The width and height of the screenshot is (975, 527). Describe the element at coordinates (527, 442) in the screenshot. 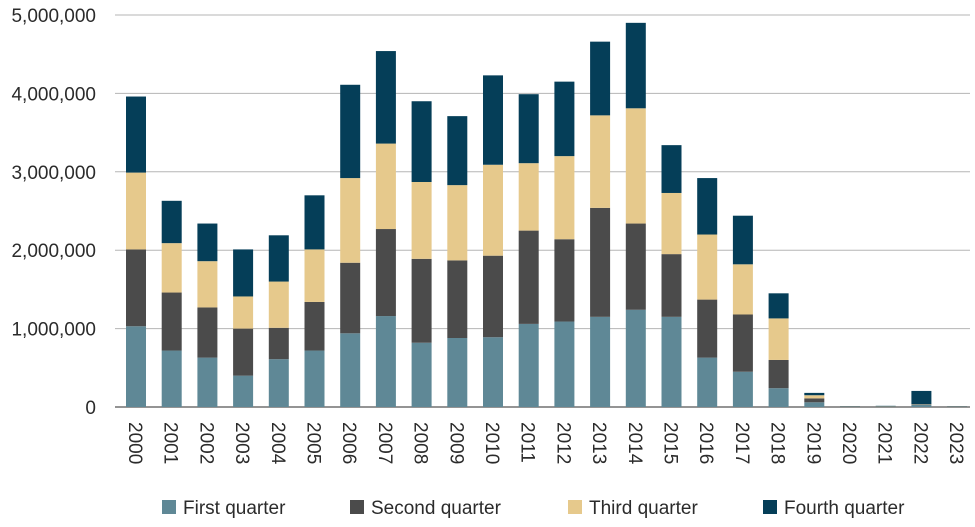

I see `x-tick-label: 2011` at that location.